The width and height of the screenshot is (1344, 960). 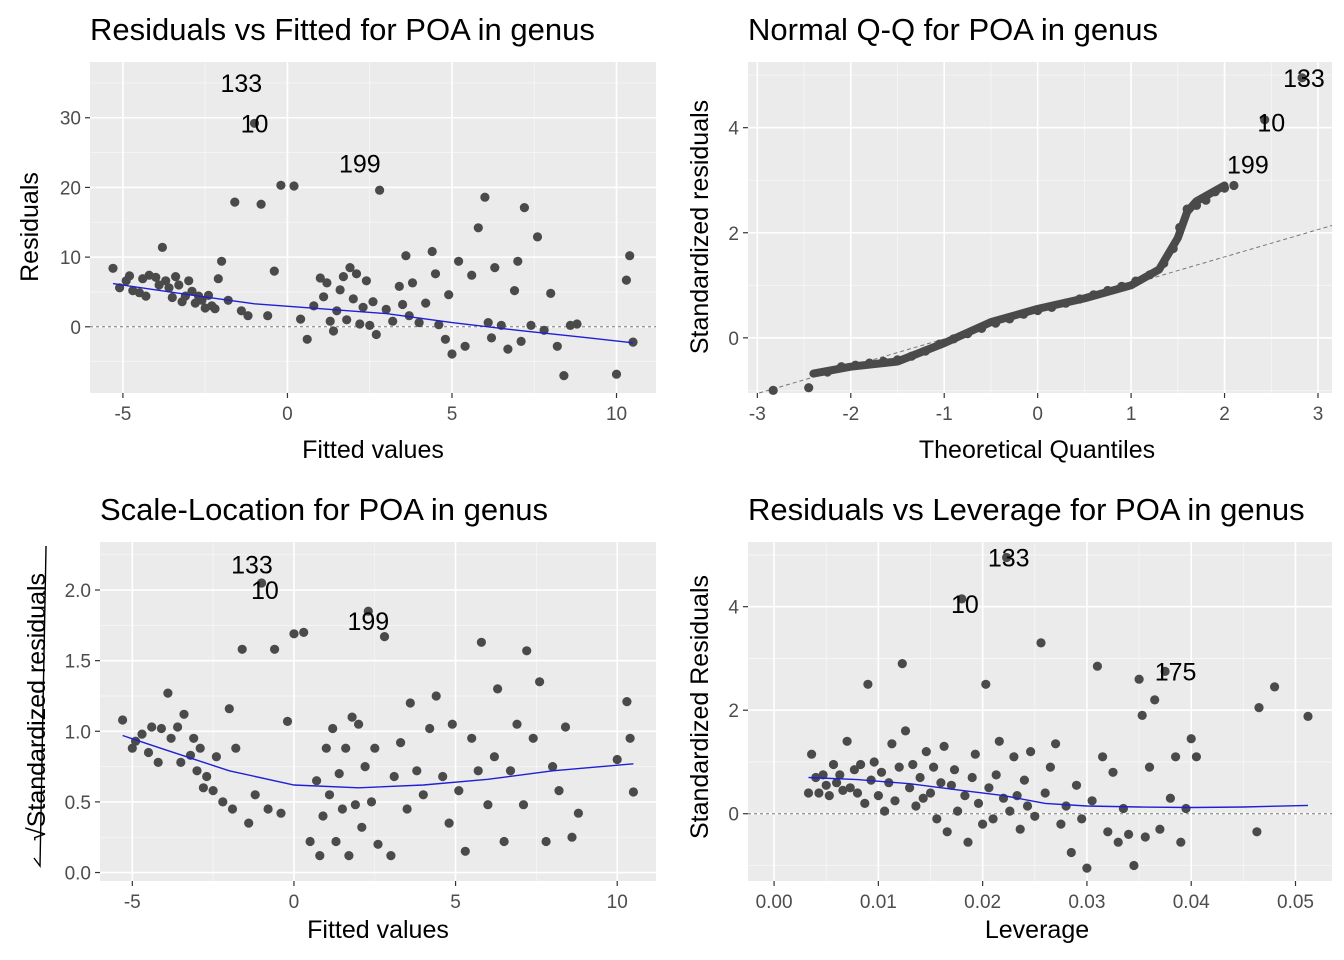 What do you see at coordinates (1271, 123) in the screenshot?
I see `point-label: 10` at bounding box center [1271, 123].